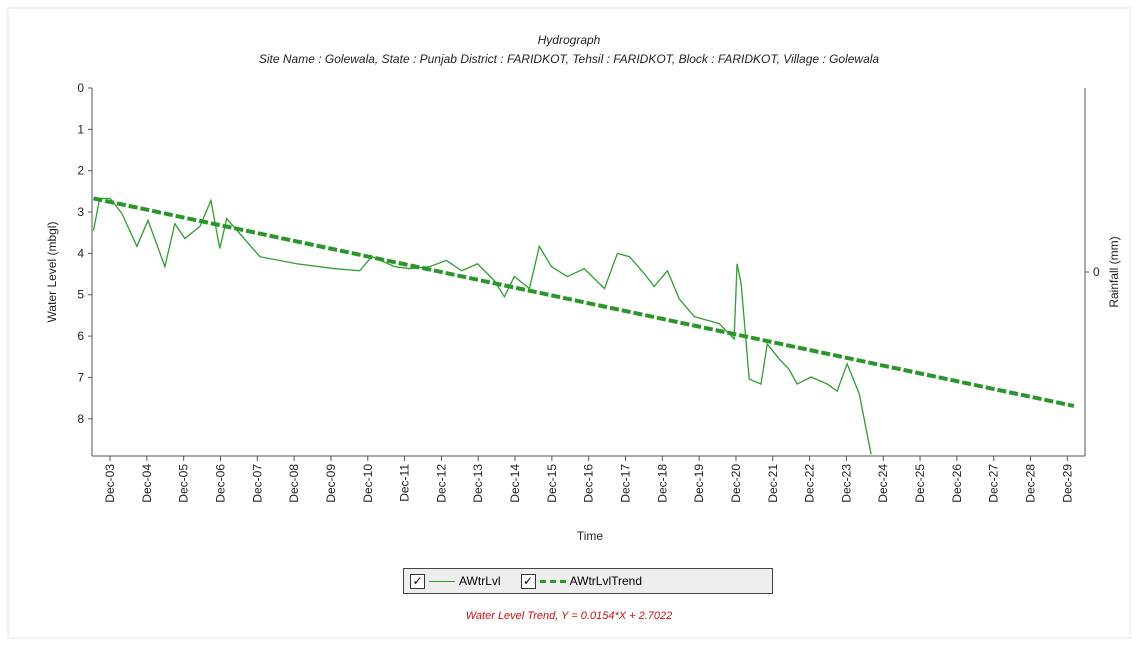 This screenshot has height=646, width=1138. I want to click on x-tick-label: Dec-22, so click(810, 483).